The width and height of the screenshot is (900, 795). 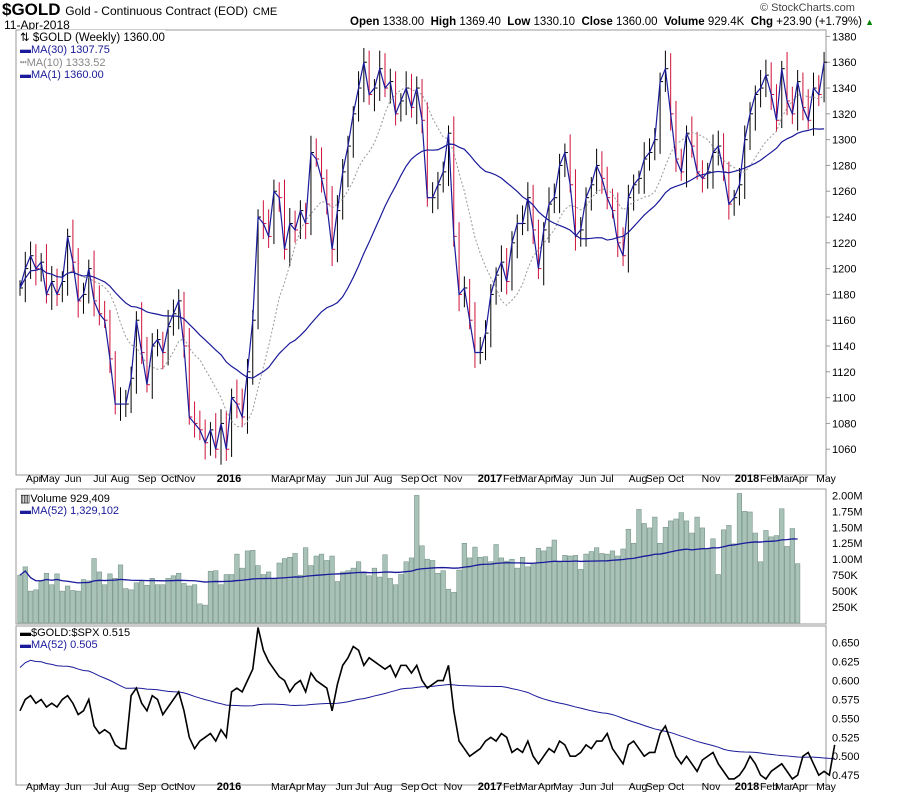 I want to click on ratio-legend-text: $GOLD:$SPX 0.515, so click(x=81, y=633).